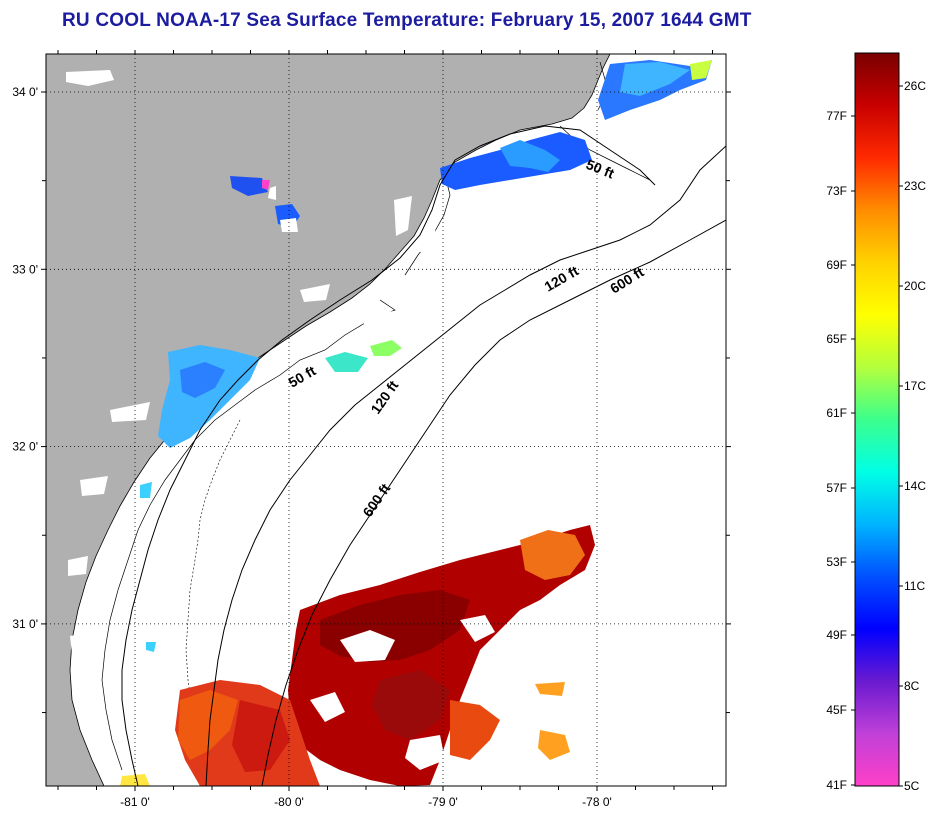 This screenshot has width=928, height=817. I want to click on colorbar-f-label: 53F, so click(836, 562).